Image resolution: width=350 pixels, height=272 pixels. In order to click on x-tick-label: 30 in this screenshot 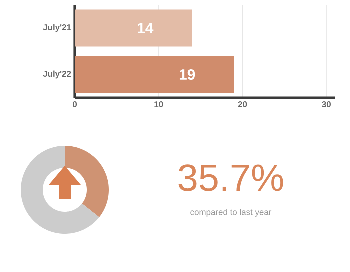, I will do `click(326, 105)`.